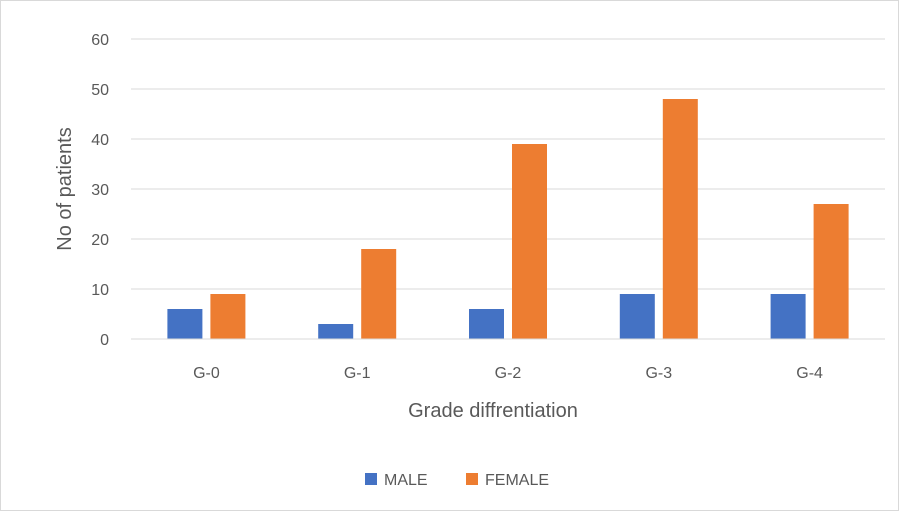 Image resolution: width=899 pixels, height=512 pixels. What do you see at coordinates (100, 40) in the screenshot?
I see `y-tick-label: 60` at bounding box center [100, 40].